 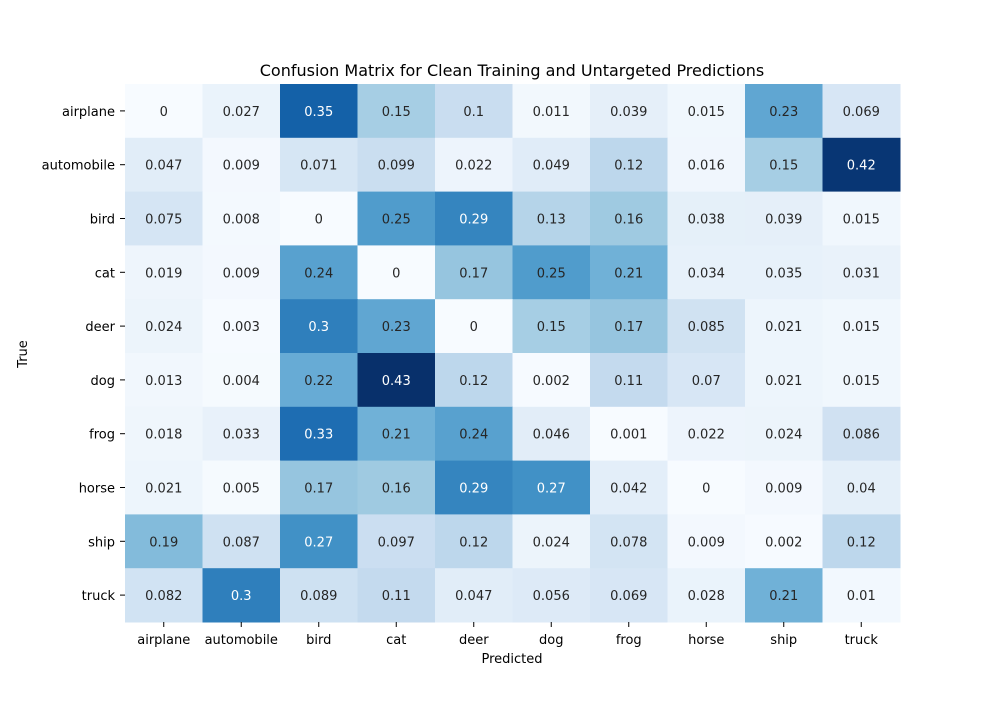 I want to click on cell-value-label-4-3: 0.23, so click(x=396, y=327).